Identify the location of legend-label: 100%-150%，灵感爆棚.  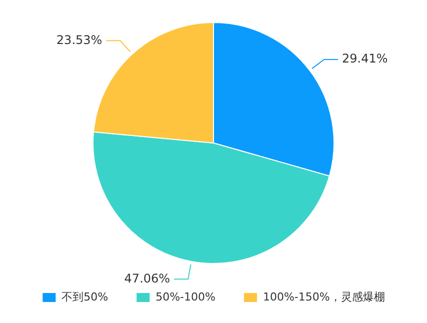
(323, 297).